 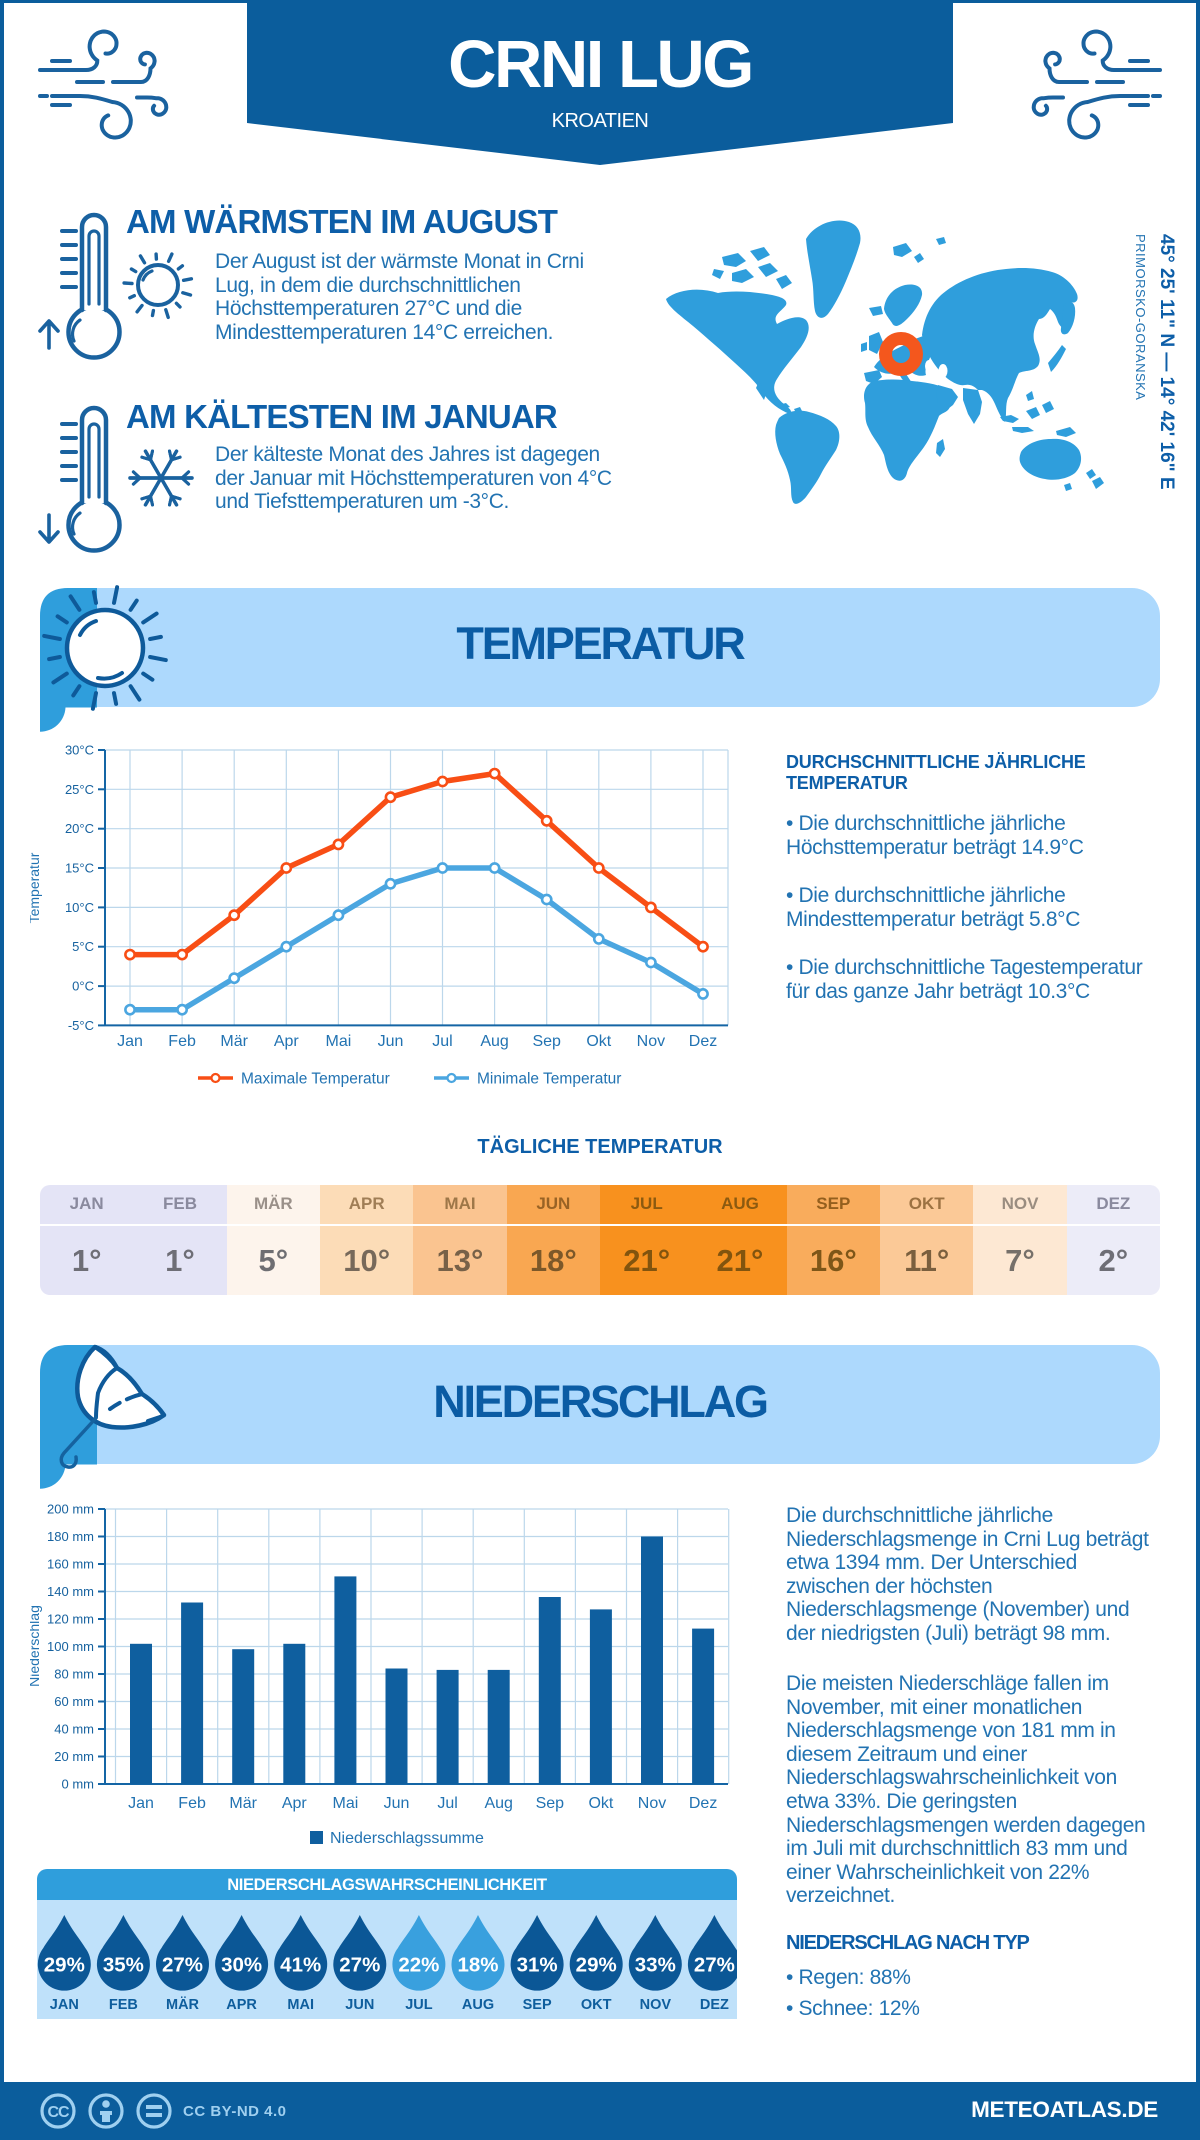 What do you see at coordinates (79, 907) in the screenshot?
I see `svg-text: 10°C` at bounding box center [79, 907].